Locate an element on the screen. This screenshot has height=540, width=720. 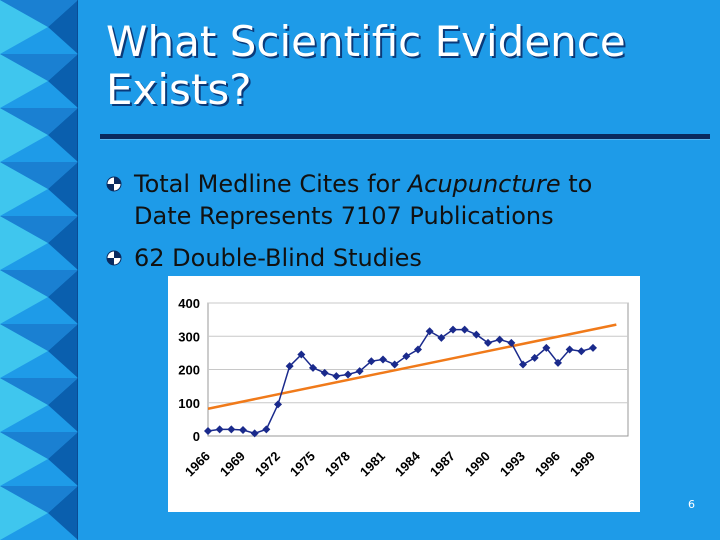
x-tick-group: 1978 is located at coordinates (337, 463).